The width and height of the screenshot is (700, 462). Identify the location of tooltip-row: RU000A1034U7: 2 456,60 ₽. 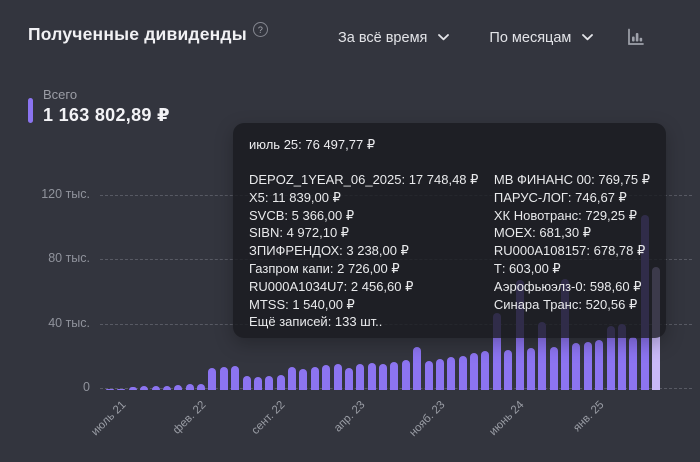
(331, 286).